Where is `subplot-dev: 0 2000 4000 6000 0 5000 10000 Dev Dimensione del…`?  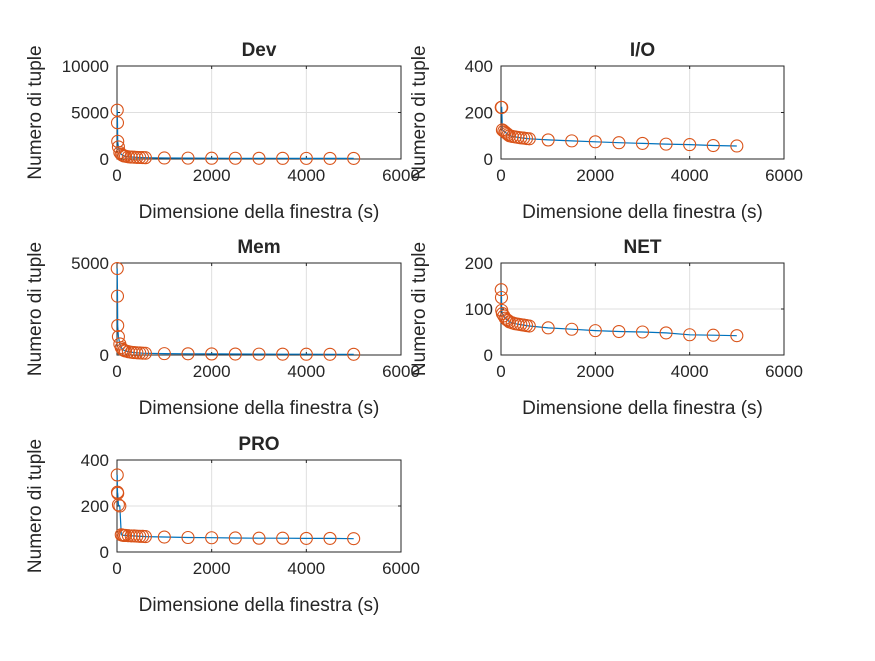
subplot-dev: 0 2000 4000 6000 0 5000 10000 Dev Dimensione del… is located at coordinates (222, 131).